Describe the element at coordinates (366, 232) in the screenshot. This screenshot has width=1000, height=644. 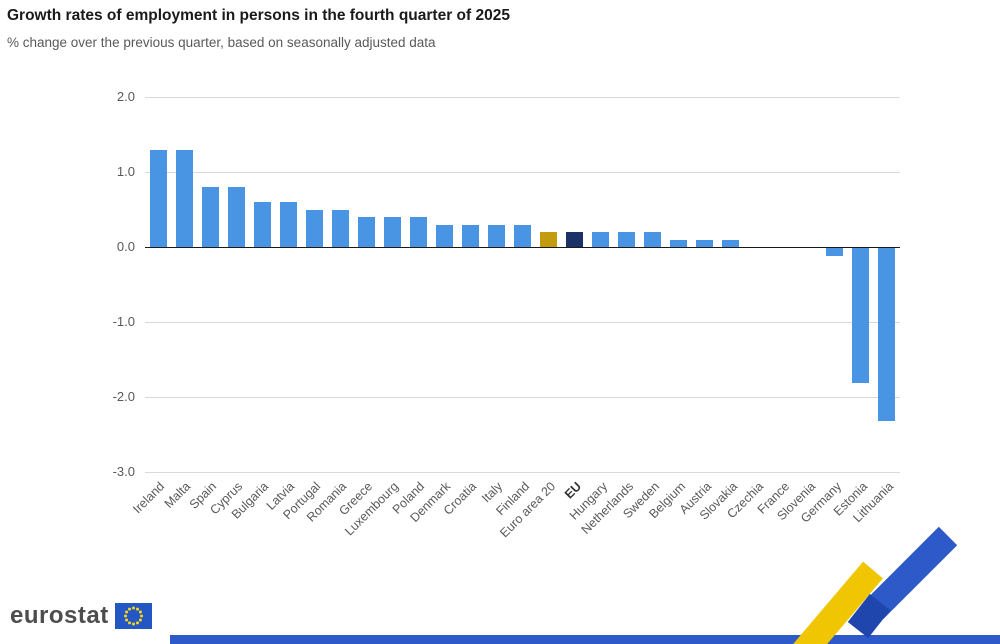
I see `bar-greece` at that location.